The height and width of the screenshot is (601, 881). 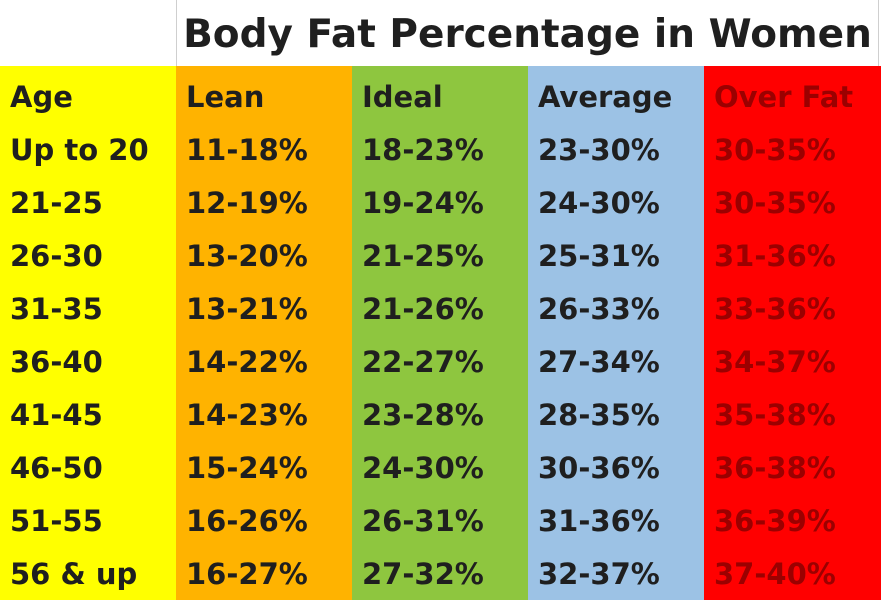 What do you see at coordinates (247, 521) in the screenshot?
I see `lean-cell: 16-26%` at bounding box center [247, 521].